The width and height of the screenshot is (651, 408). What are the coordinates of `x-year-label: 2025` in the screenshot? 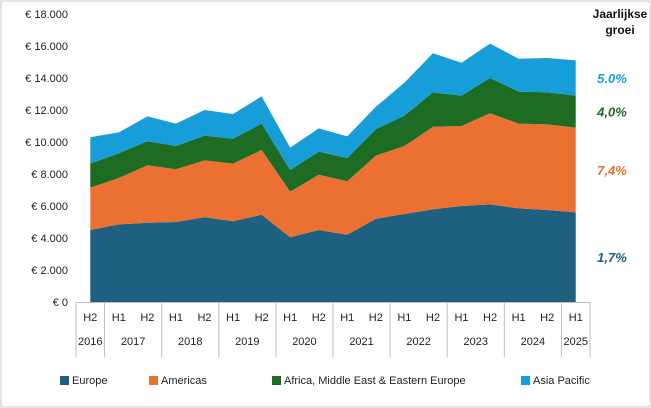 It's located at (575, 342).